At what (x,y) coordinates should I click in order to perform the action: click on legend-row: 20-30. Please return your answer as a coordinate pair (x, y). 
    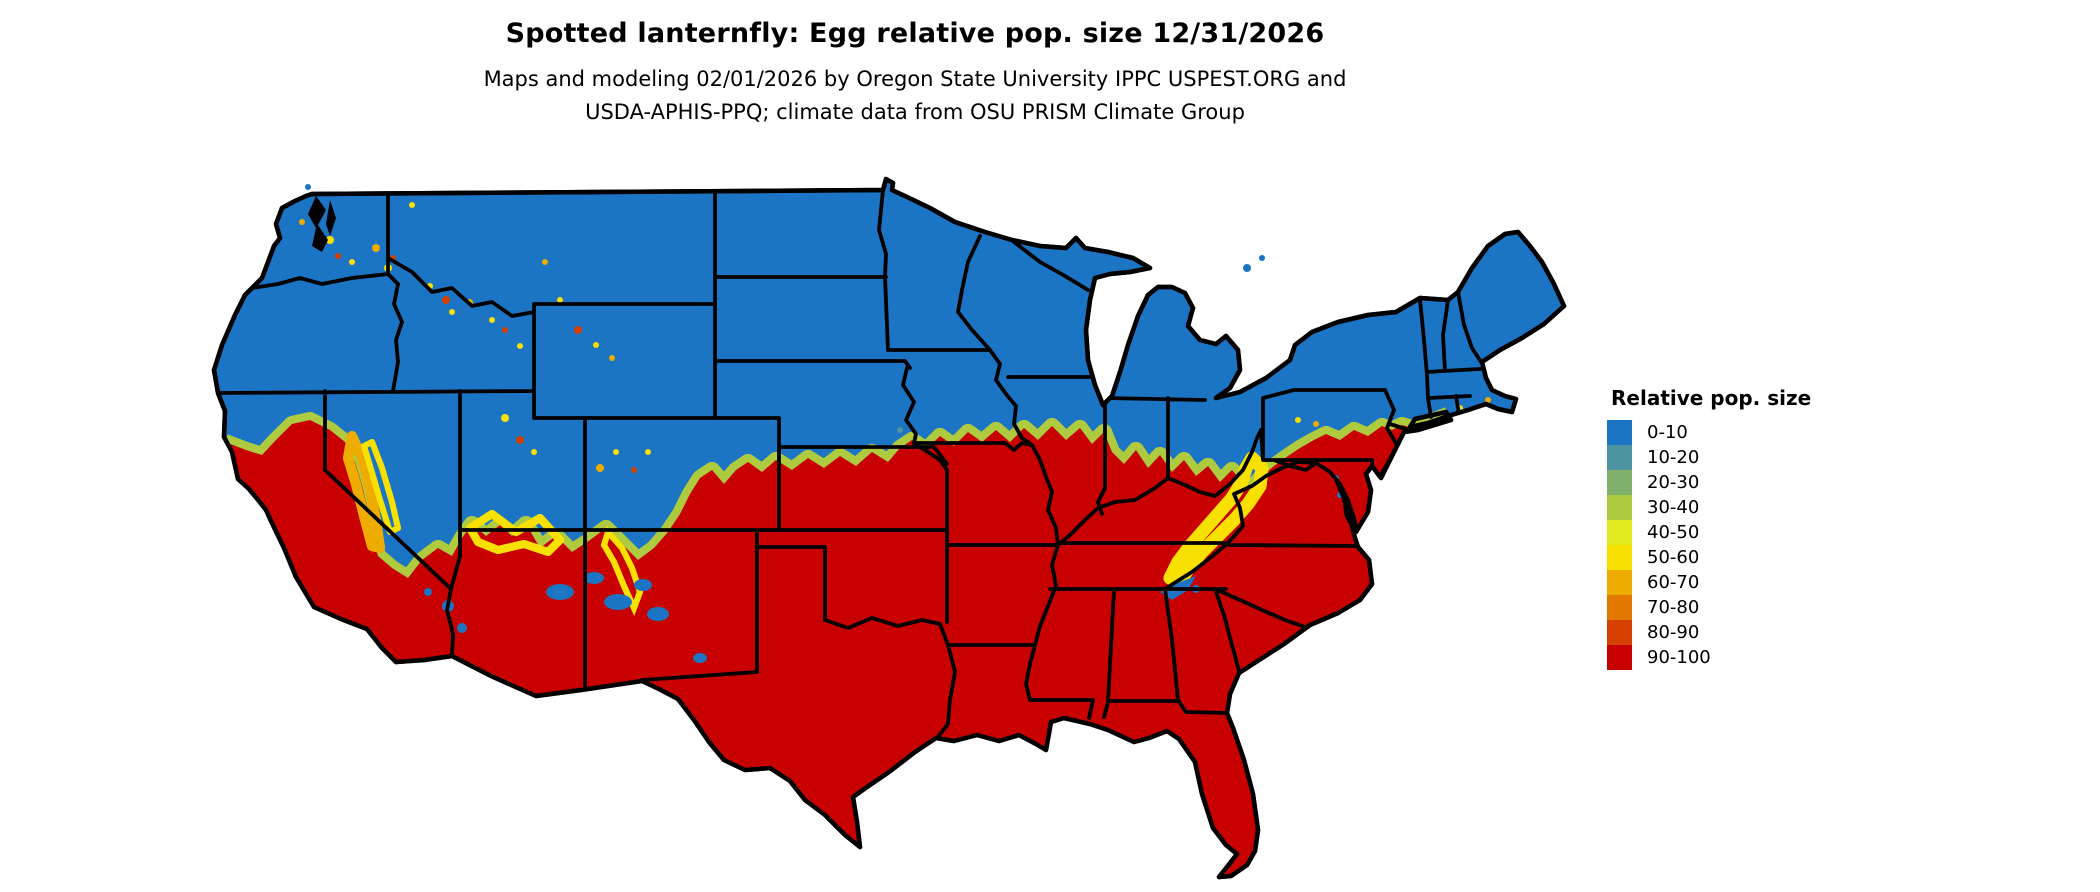
    Looking at the image, I should click on (1739, 482).